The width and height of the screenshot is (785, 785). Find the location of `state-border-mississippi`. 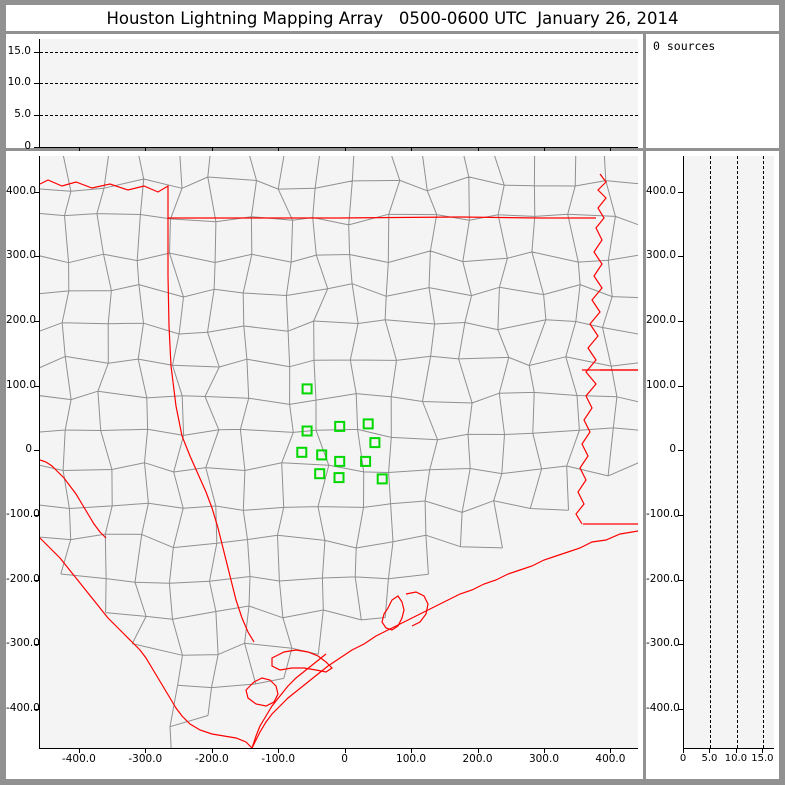

state-border-mississippi is located at coordinates (591, 349).